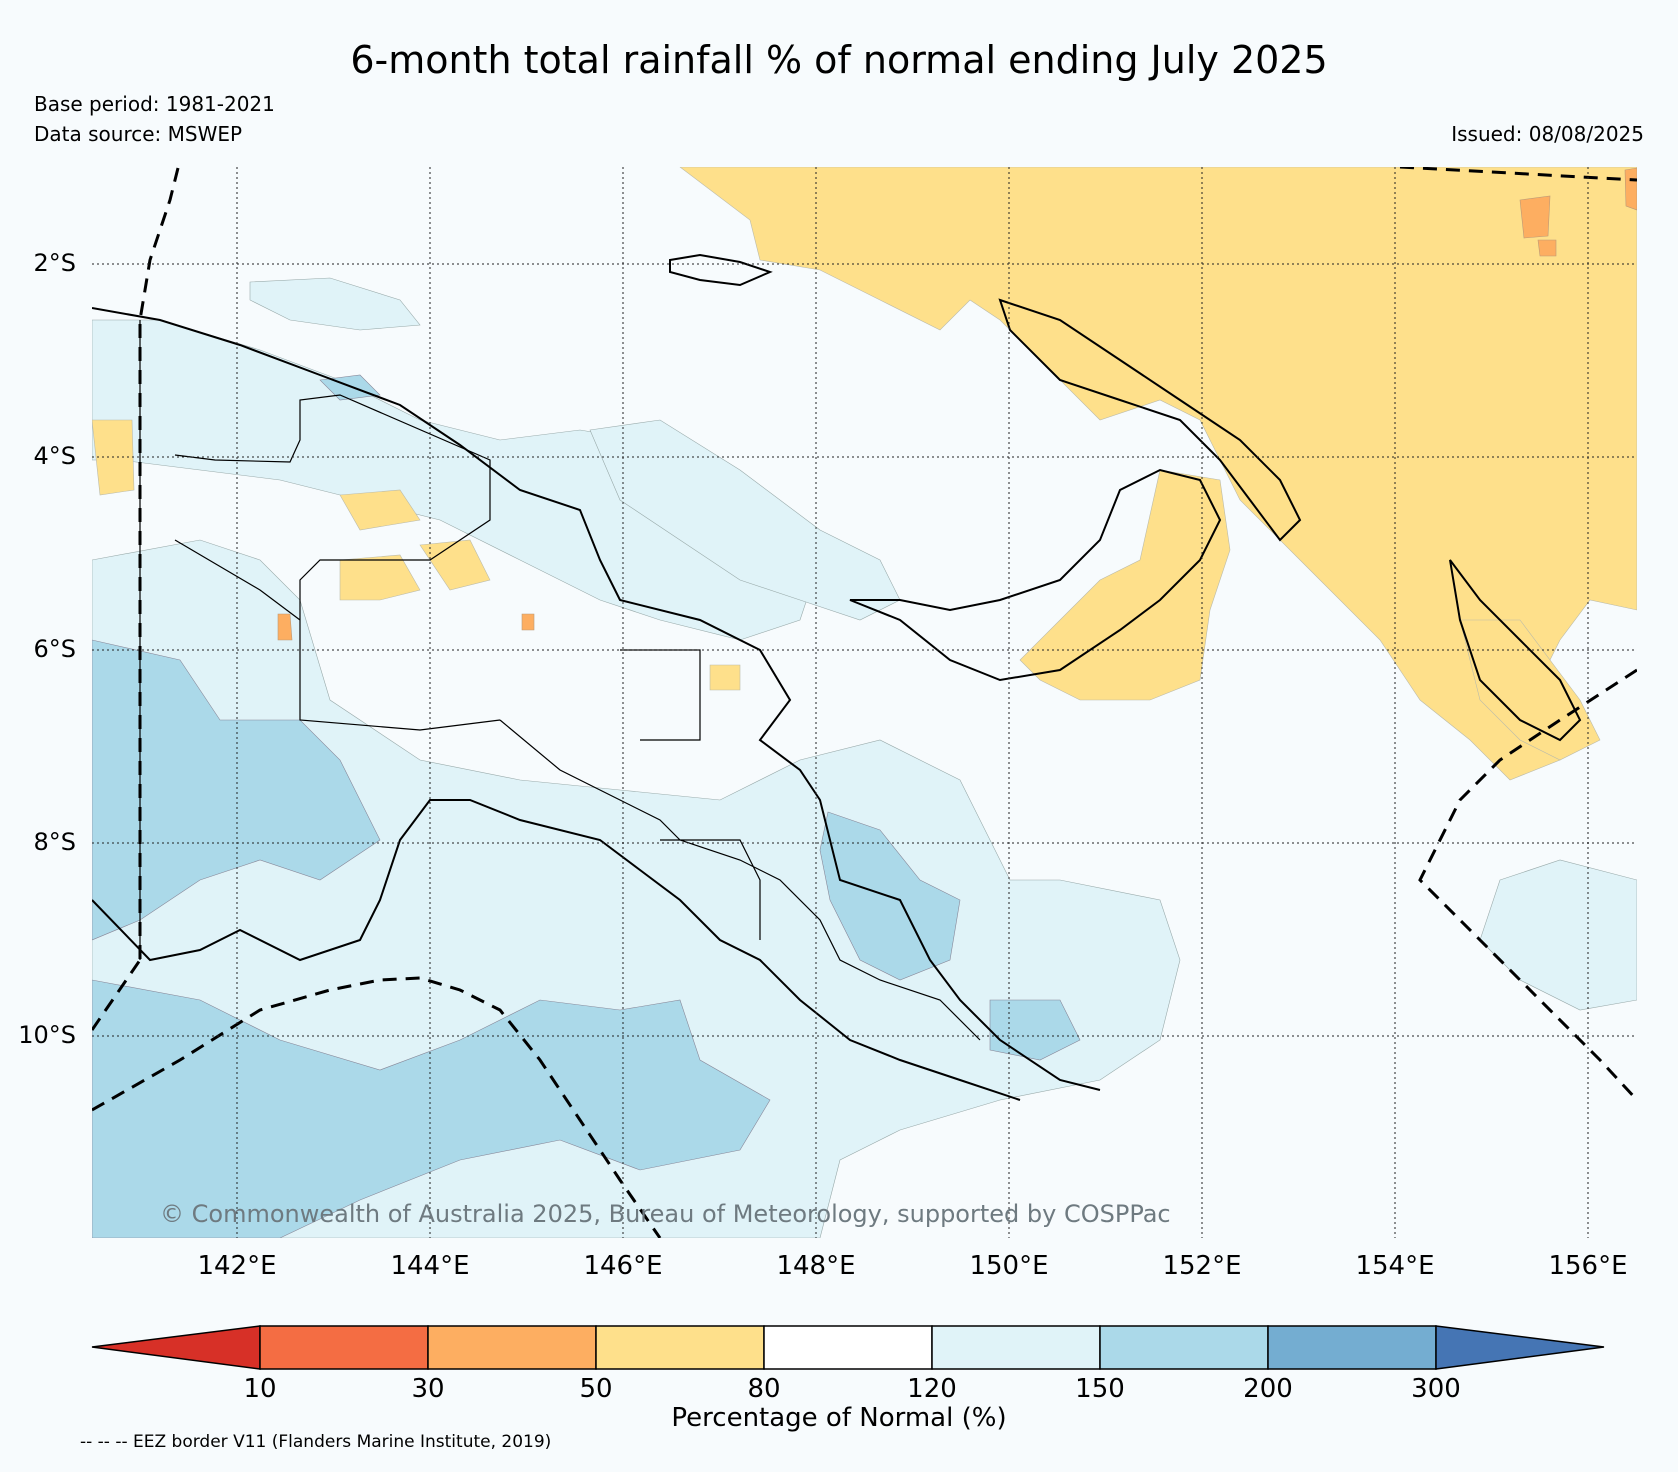 Image resolution: width=1678 pixels, height=1472 pixels. Describe the element at coordinates (745, 520) in the screenshot. I see `region-120-150-ne` at that location.